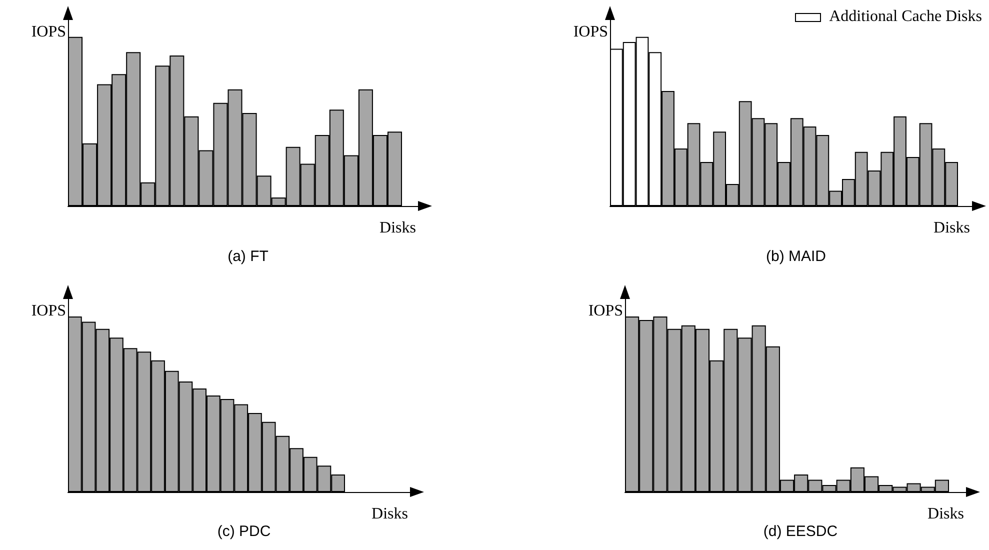 The width and height of the screenshot is (989, 550). Describe the element at coordinates (905, 17) in the screenshot. I see `text: Additional Cache Disks` at that location.